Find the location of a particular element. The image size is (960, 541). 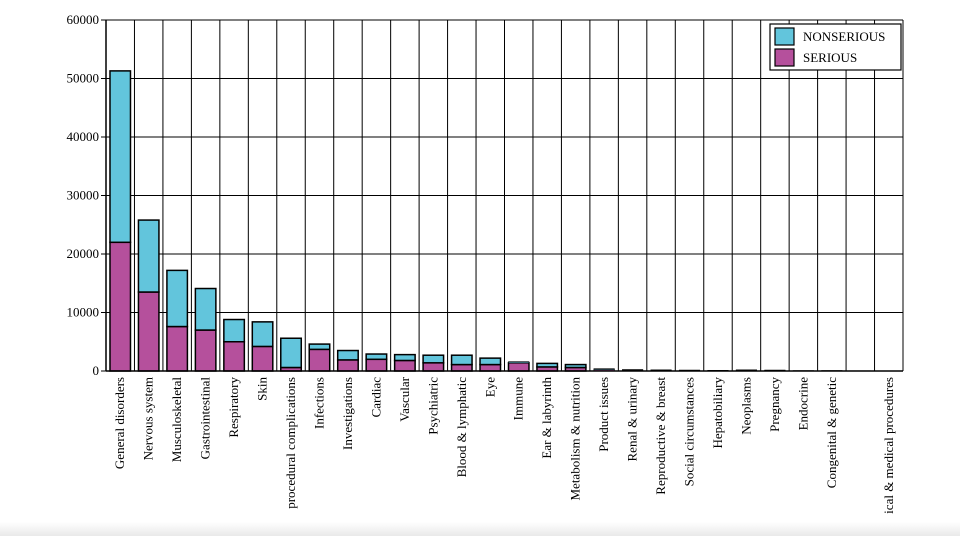

category-label: Social circumstances is located at coordinates (689, 431).